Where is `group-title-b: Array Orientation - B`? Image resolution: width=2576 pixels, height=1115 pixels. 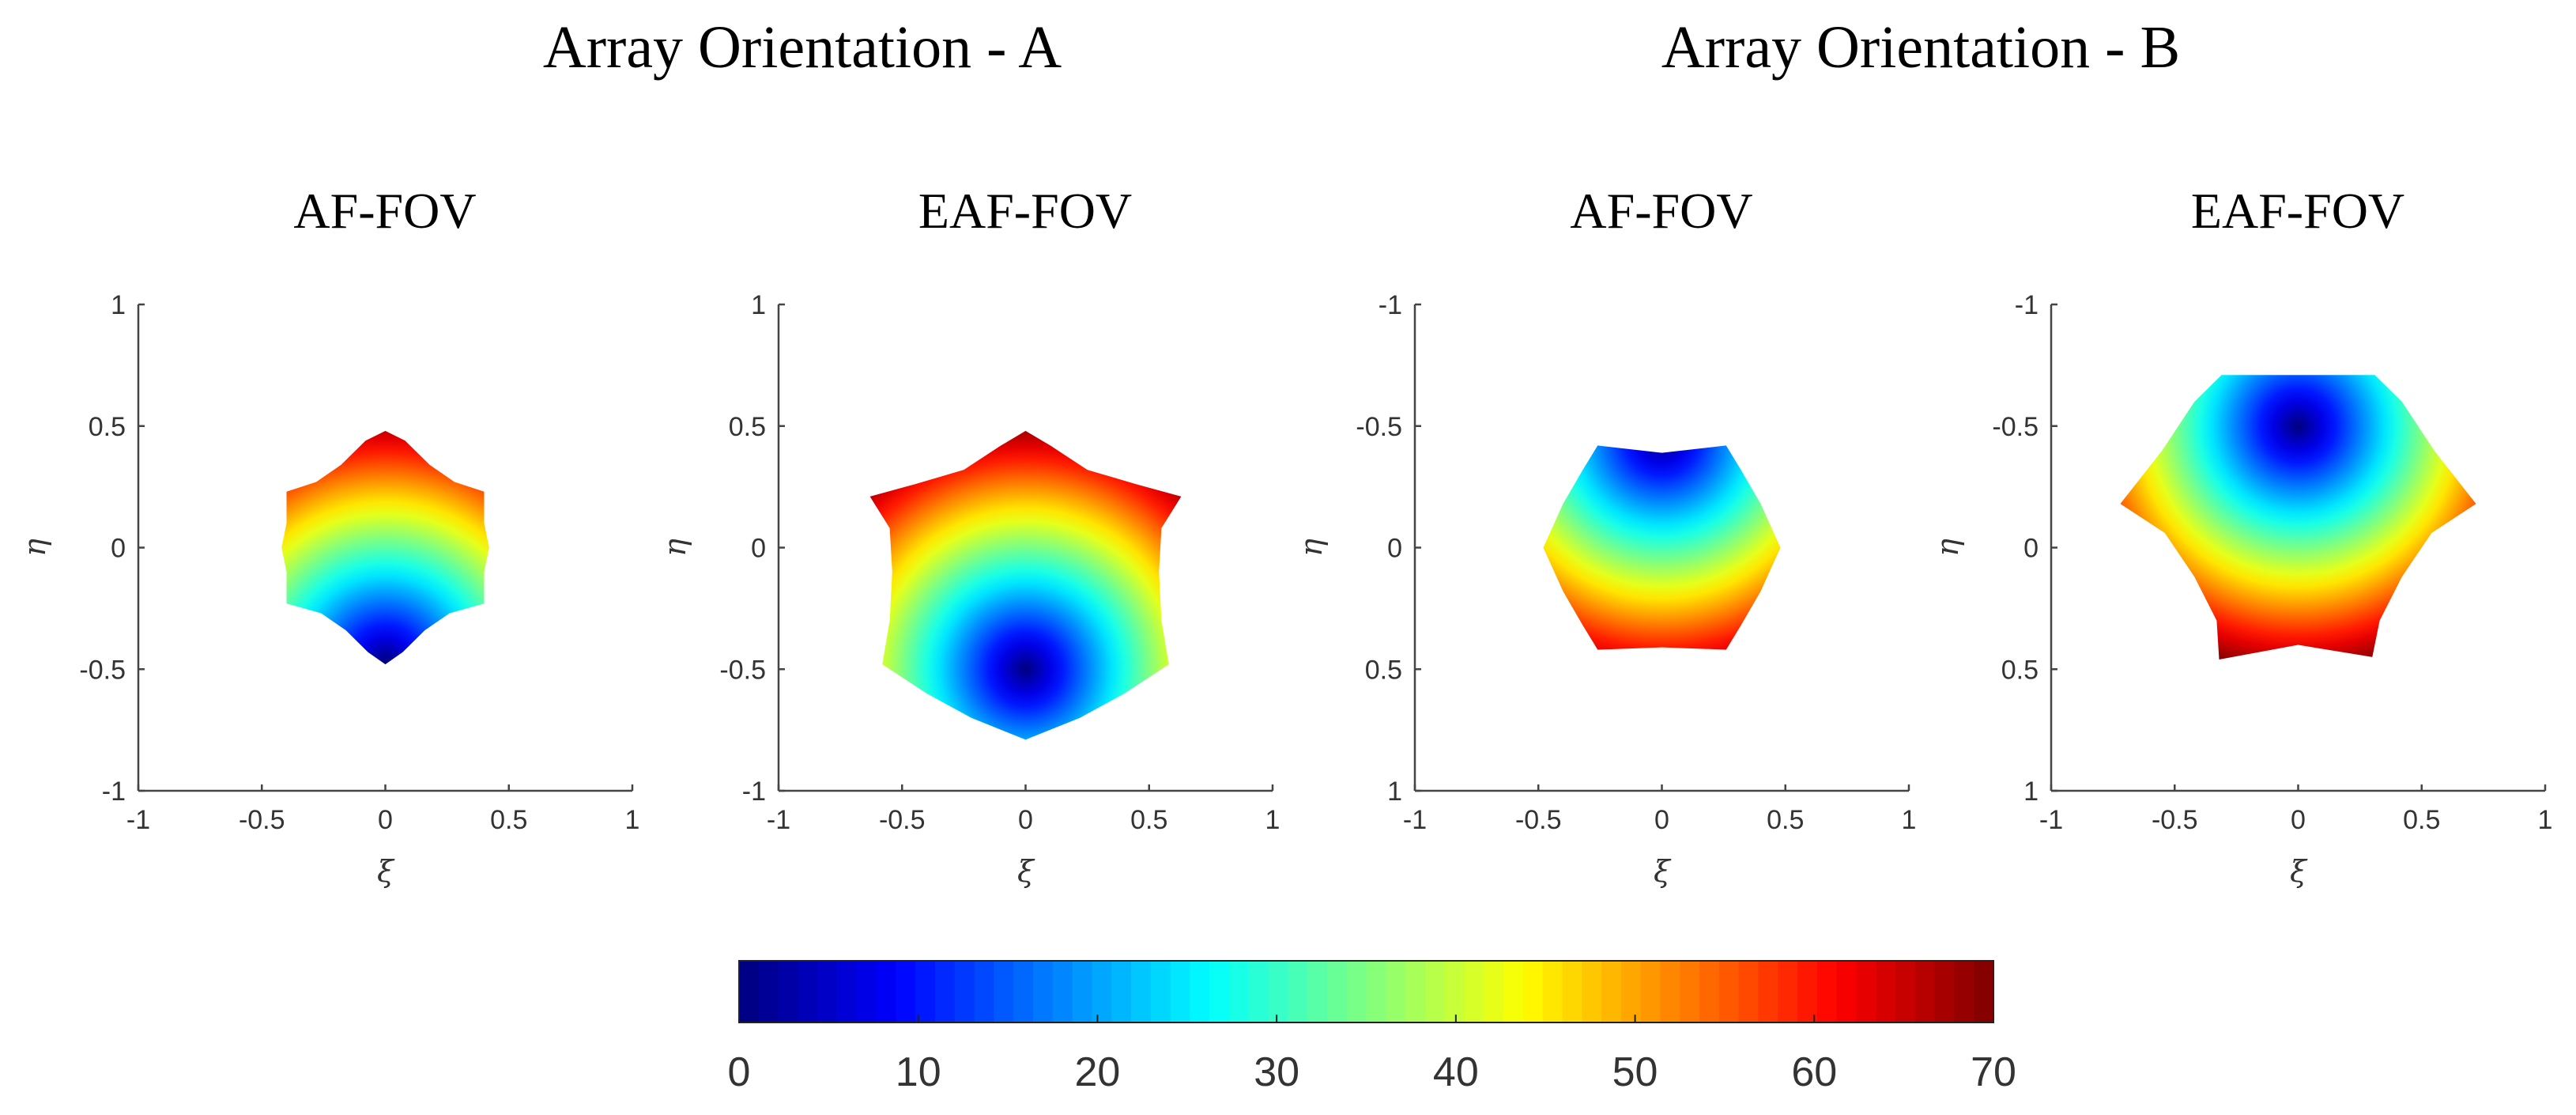
group-title-b: Array Orientation - B is located at coordinates (1921, 48).